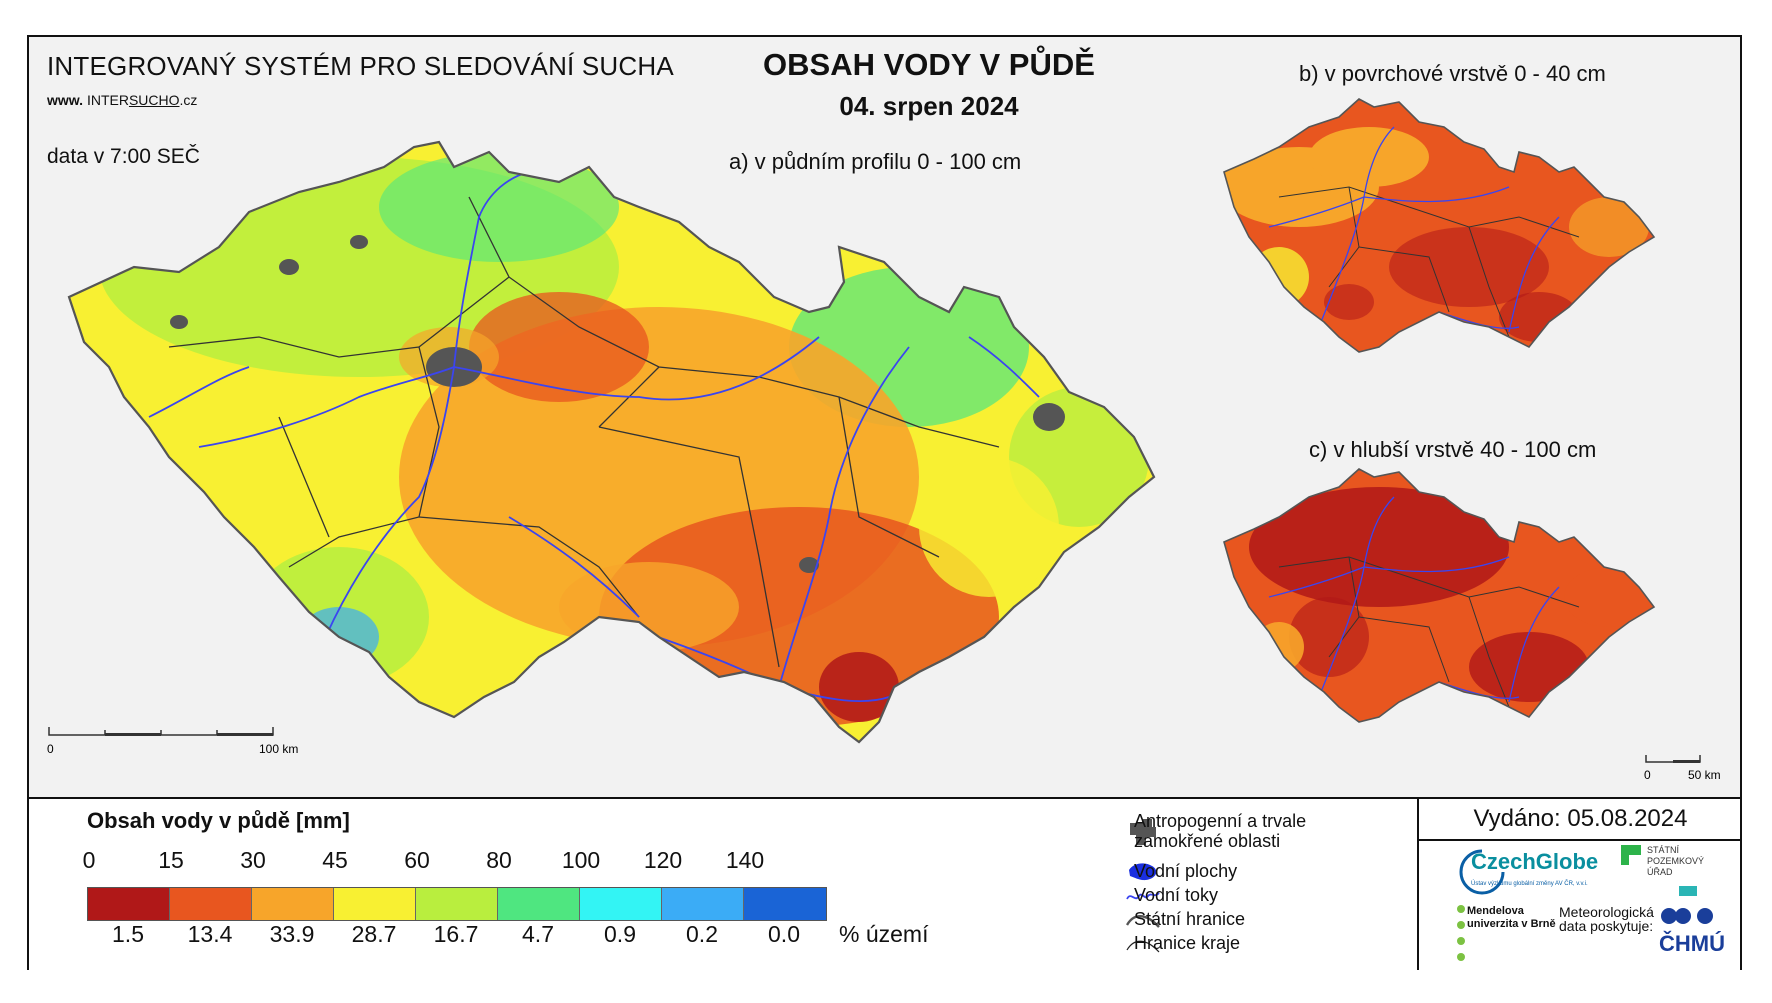  Describe the element at coordinates (417, 860) in the screenshot. I see `legend-tick-label: 60` at that location.